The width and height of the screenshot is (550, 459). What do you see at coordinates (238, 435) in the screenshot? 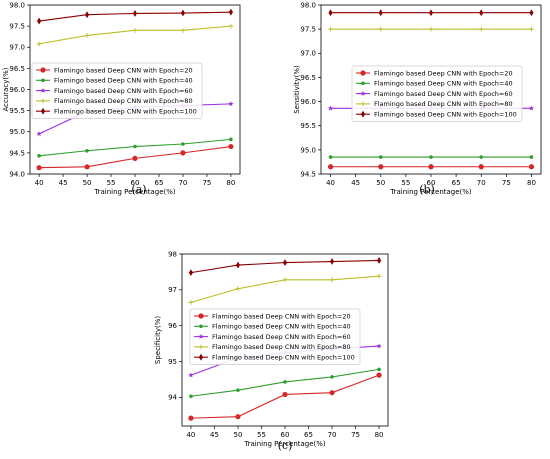
I see `x-tick-label: 50` at bounding box center [238, 435].